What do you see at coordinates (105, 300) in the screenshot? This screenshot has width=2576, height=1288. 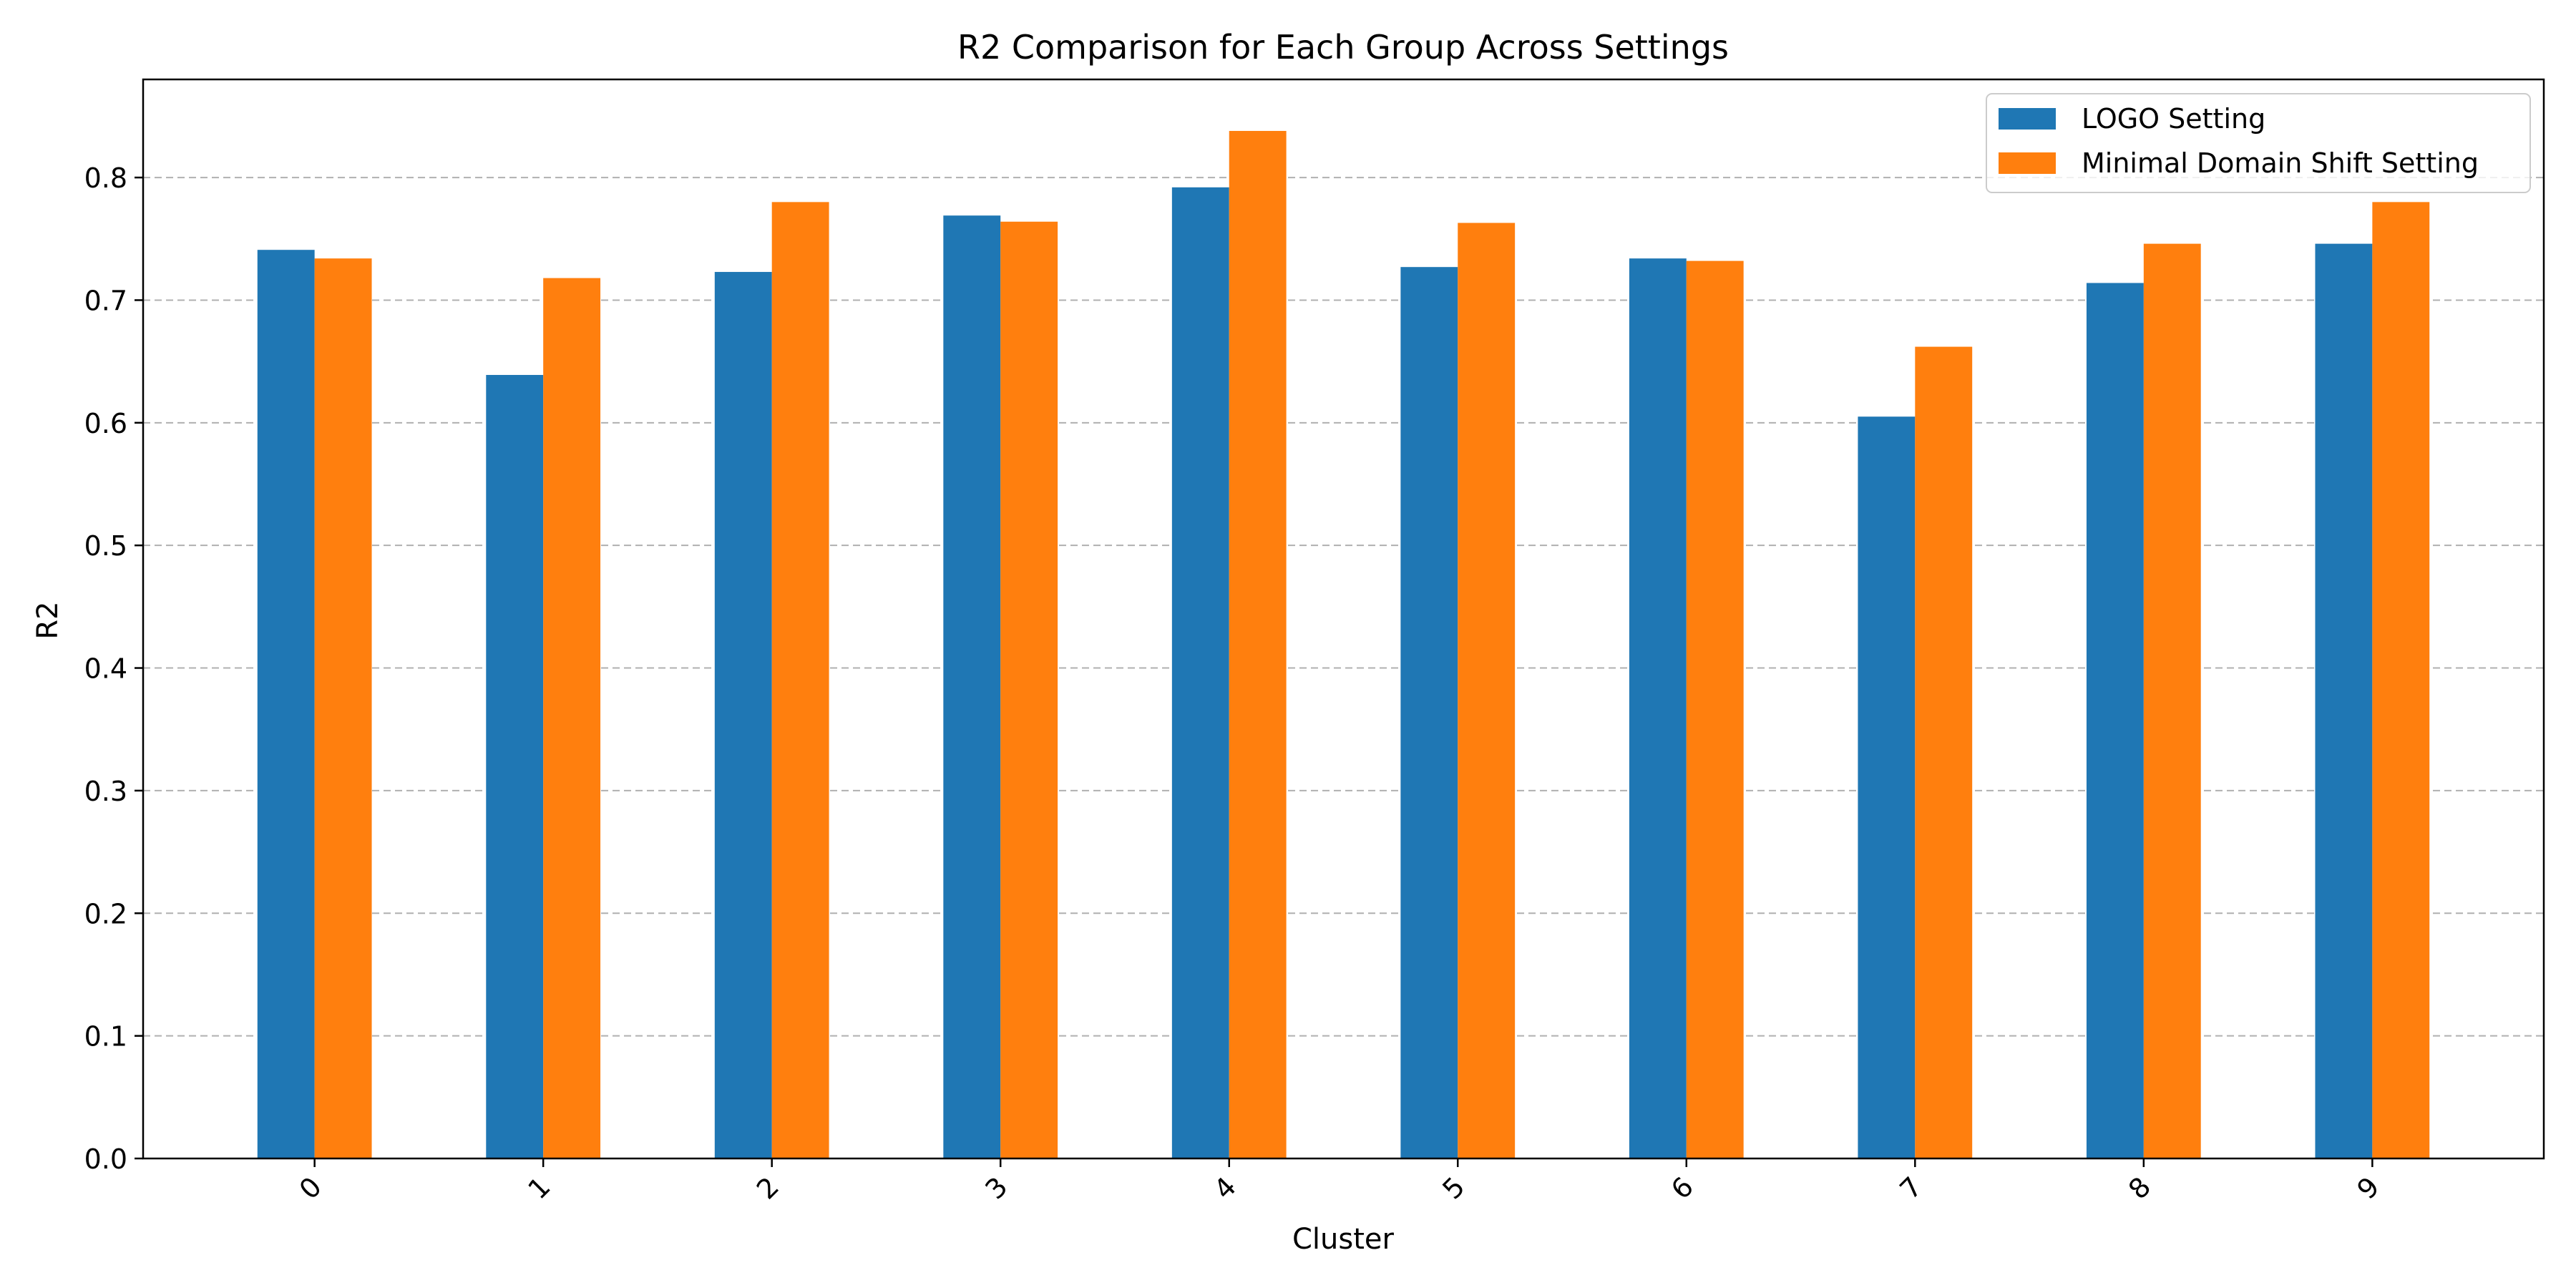 I see `y-tick-label: 0.7` at bounding box center [105, 300].